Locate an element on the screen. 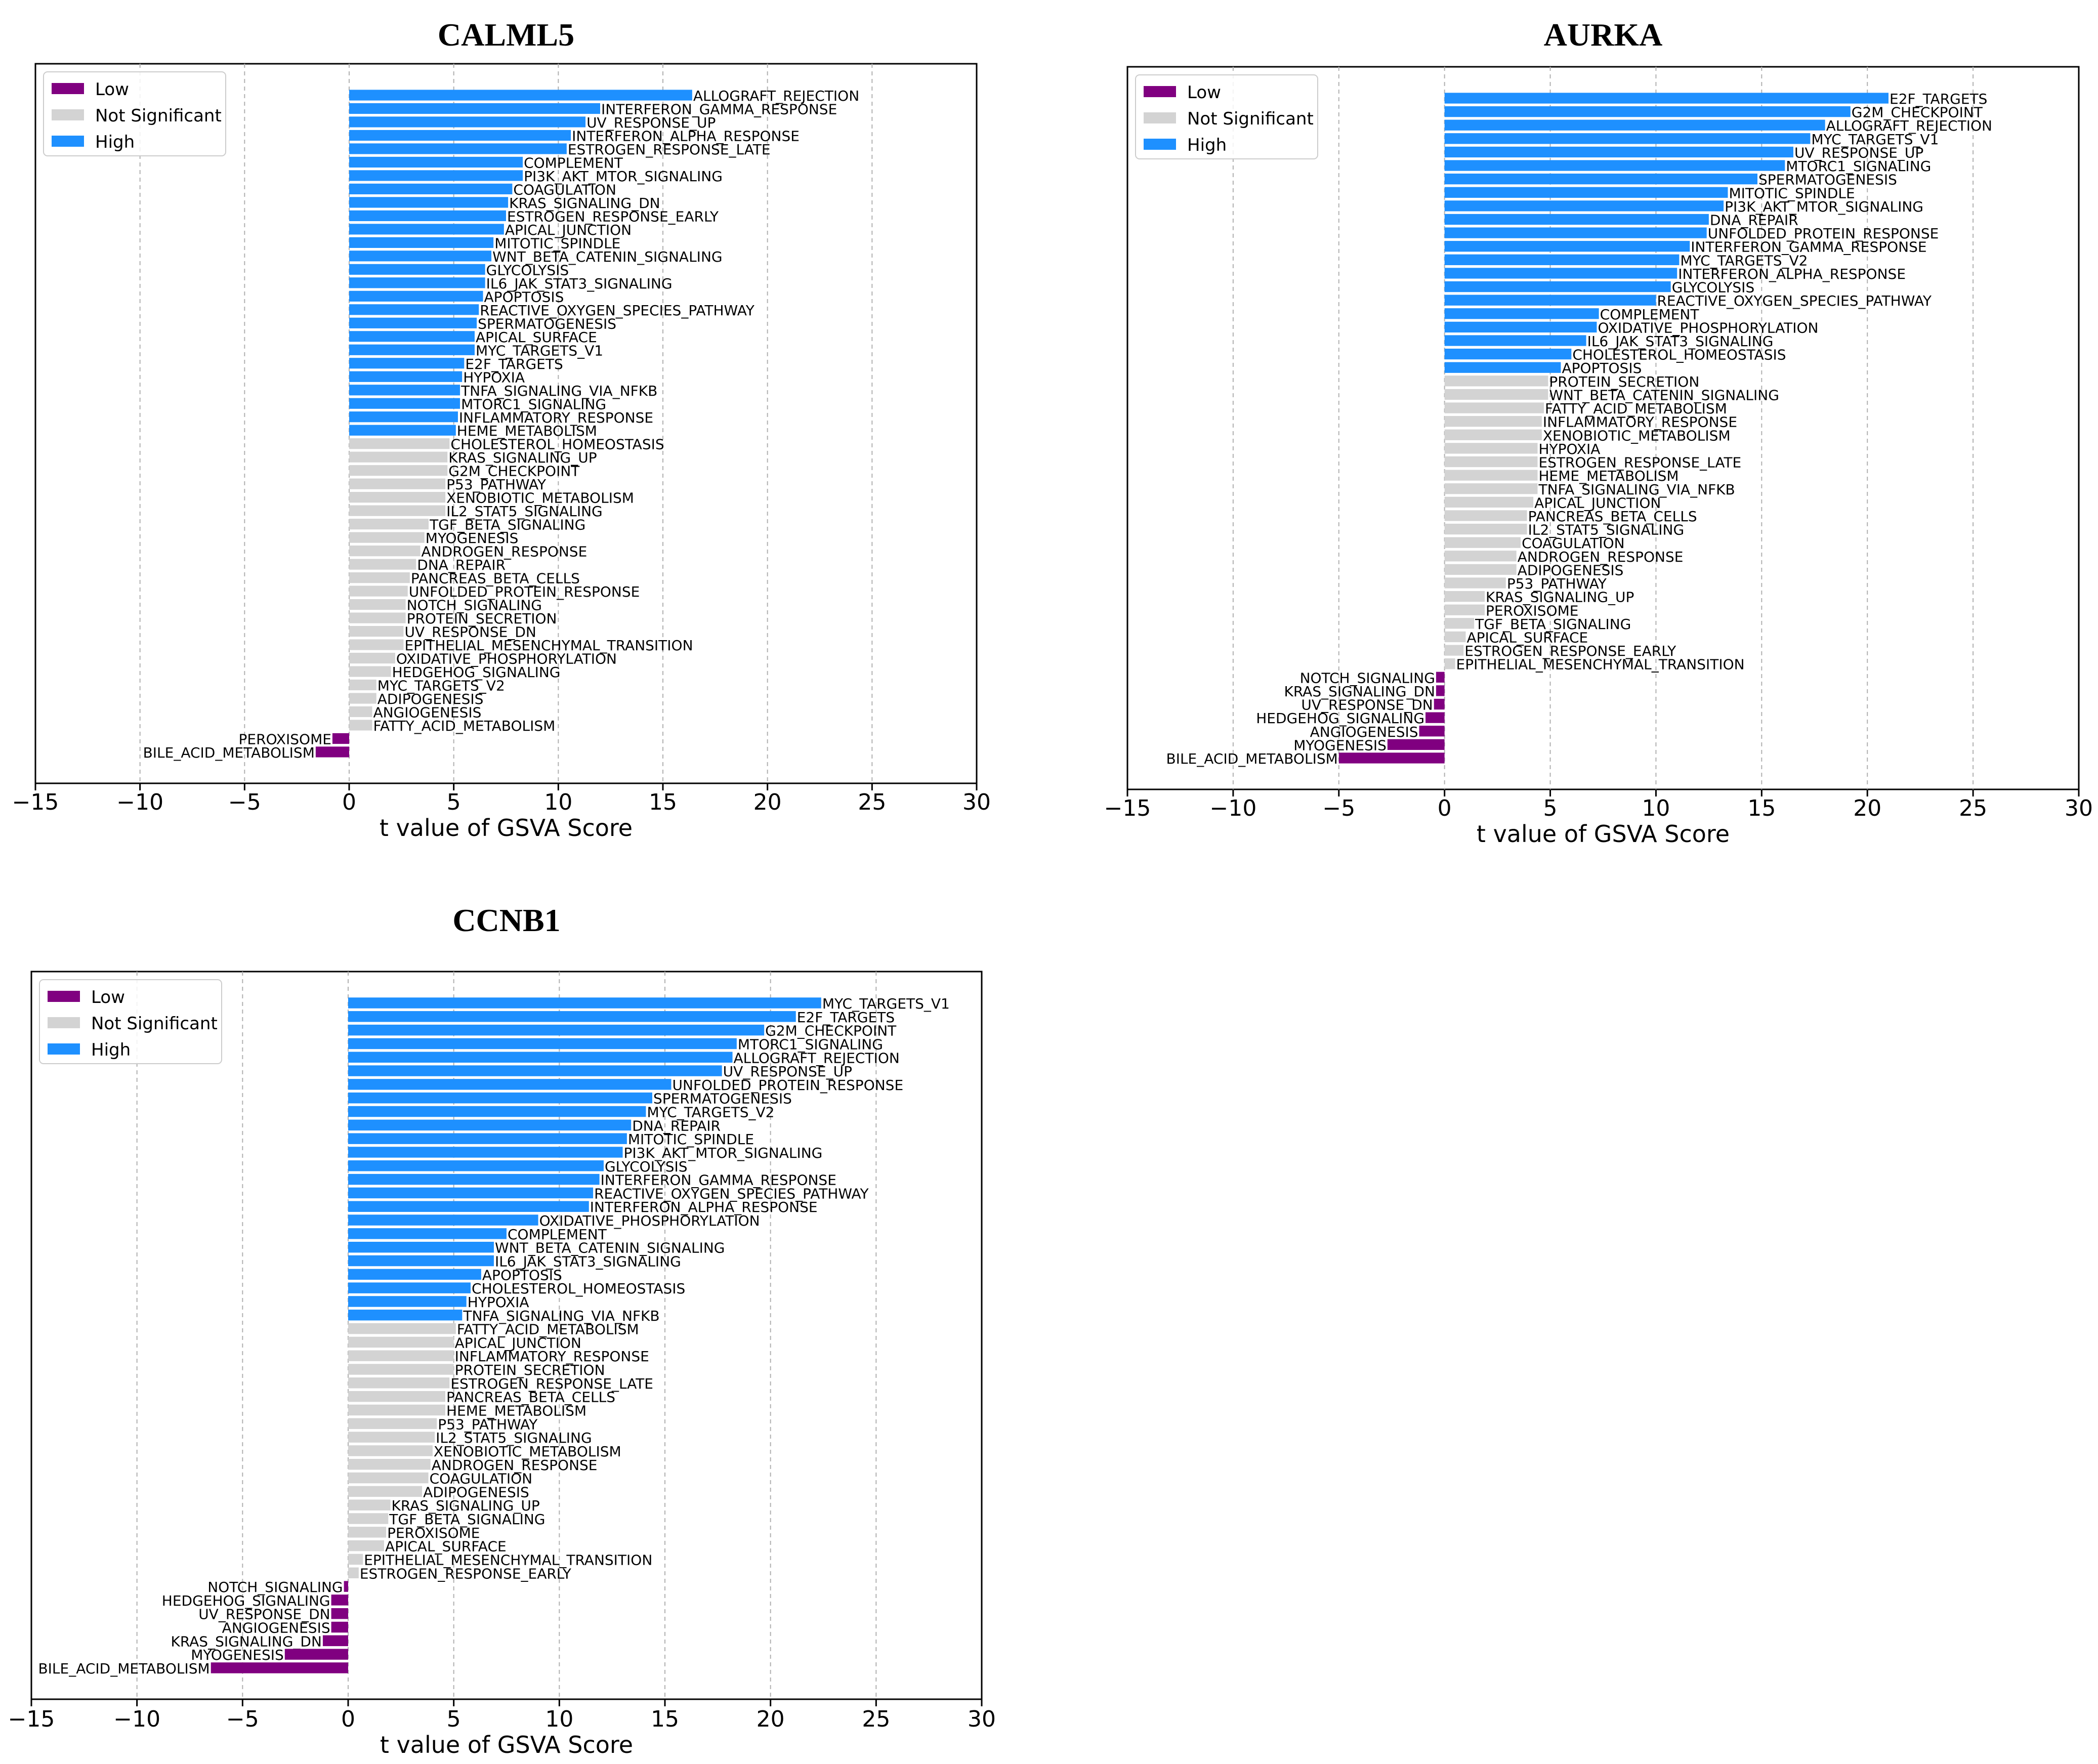 The image size is (2098, 1764). bar-adipogenesis is located at coordinates (1481, 569).